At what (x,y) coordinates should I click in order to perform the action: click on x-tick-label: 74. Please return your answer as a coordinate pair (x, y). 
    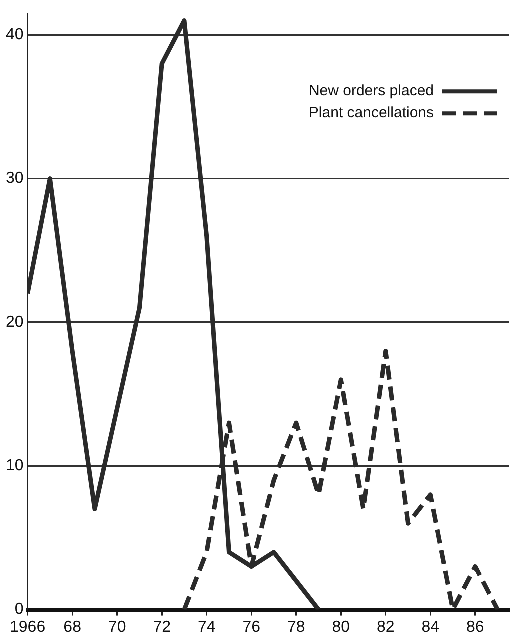
    Looking at the image, I should click on (207, 627).